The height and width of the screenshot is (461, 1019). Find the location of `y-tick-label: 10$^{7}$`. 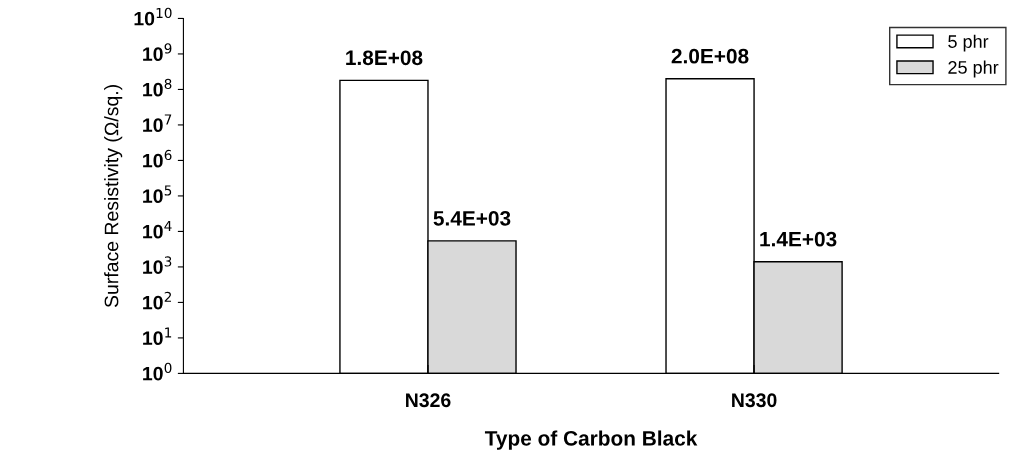

y-tick-label: 10$^{7}$ is located at coordinates (157, 123).